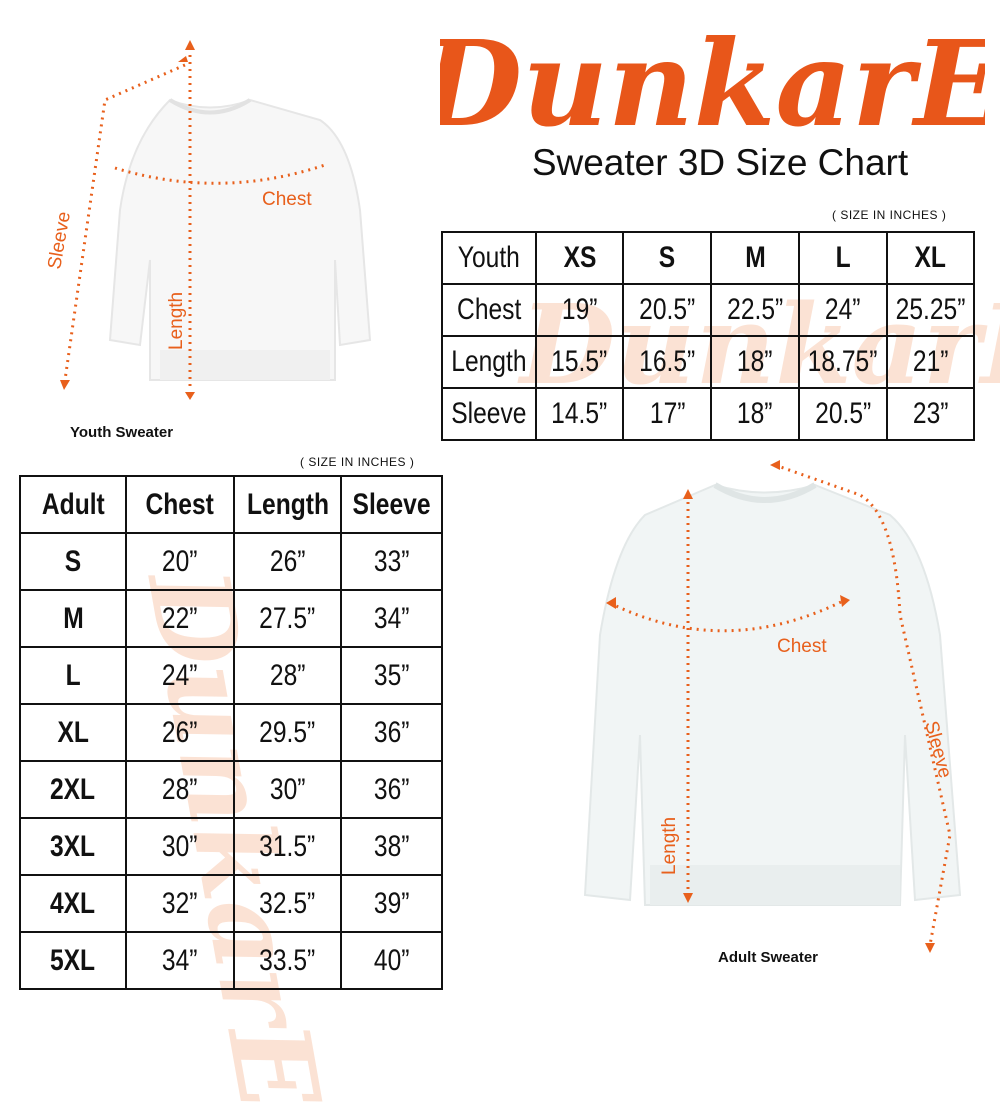 The height and width of the screenshot is (1119, 1000). I want to click on cell: 38”, so click(391, 846).